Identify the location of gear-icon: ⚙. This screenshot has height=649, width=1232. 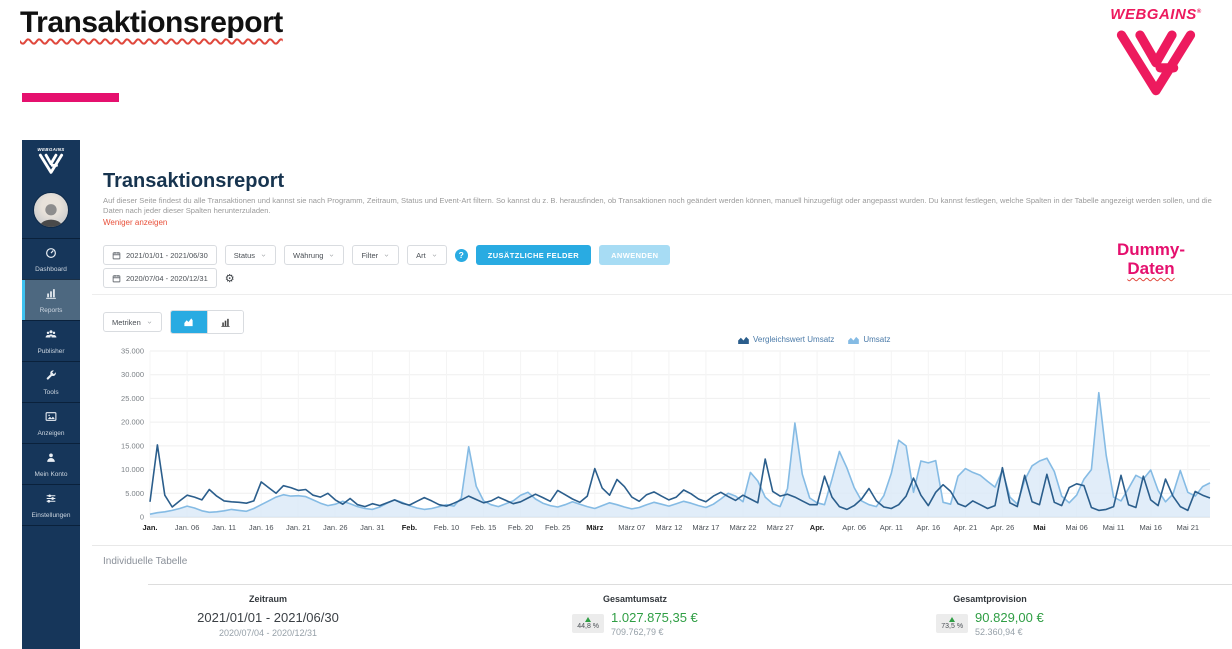
(229, 278).